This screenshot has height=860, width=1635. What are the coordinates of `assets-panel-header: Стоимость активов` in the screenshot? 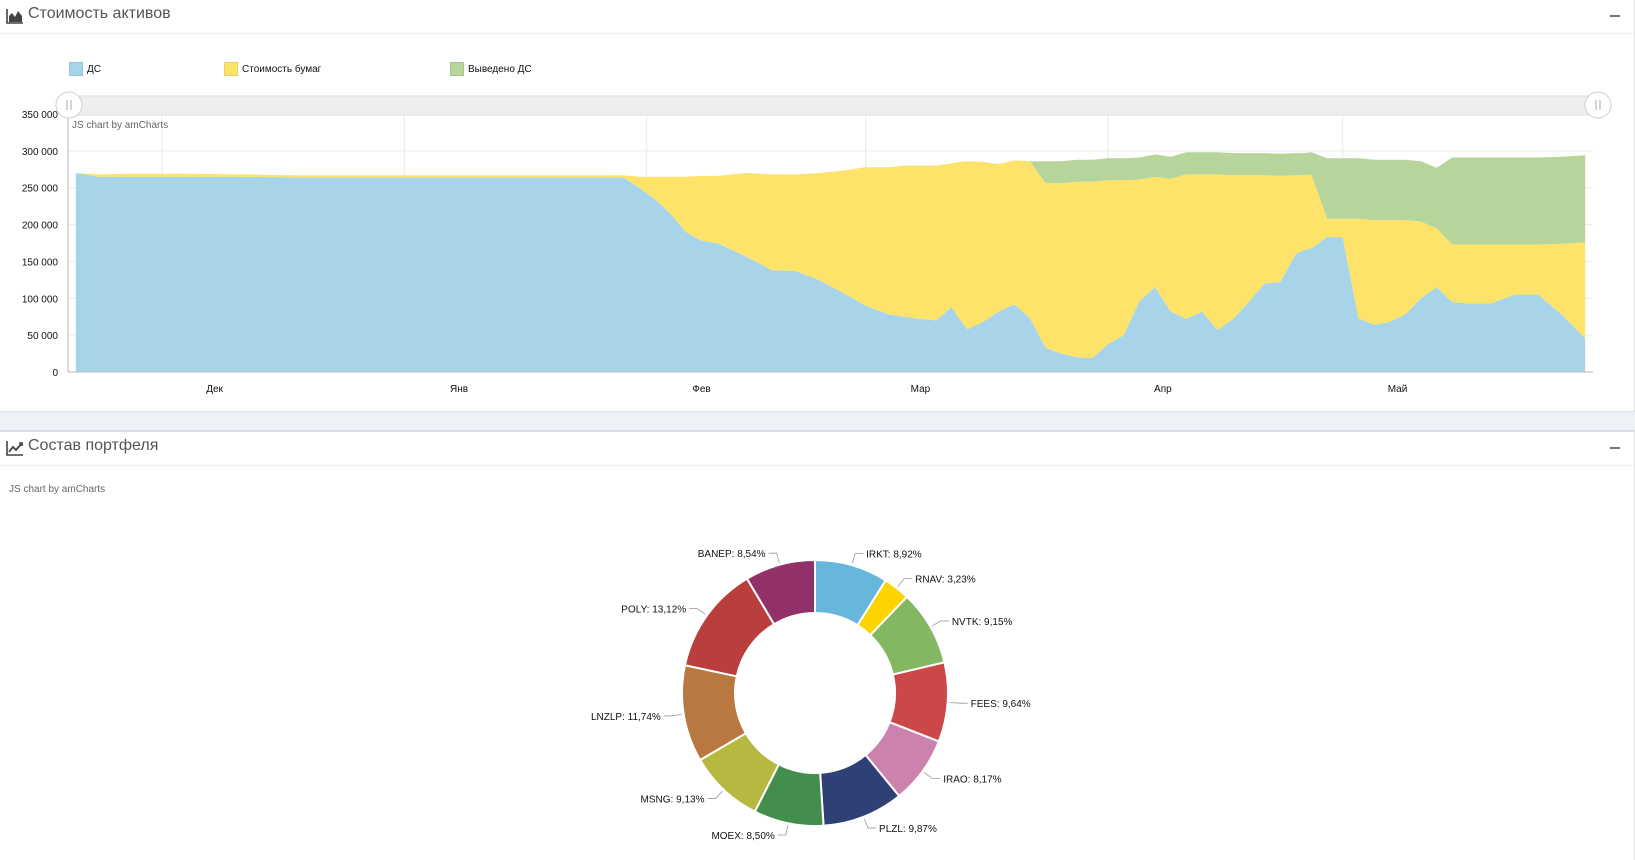 It's located at (817, 17).